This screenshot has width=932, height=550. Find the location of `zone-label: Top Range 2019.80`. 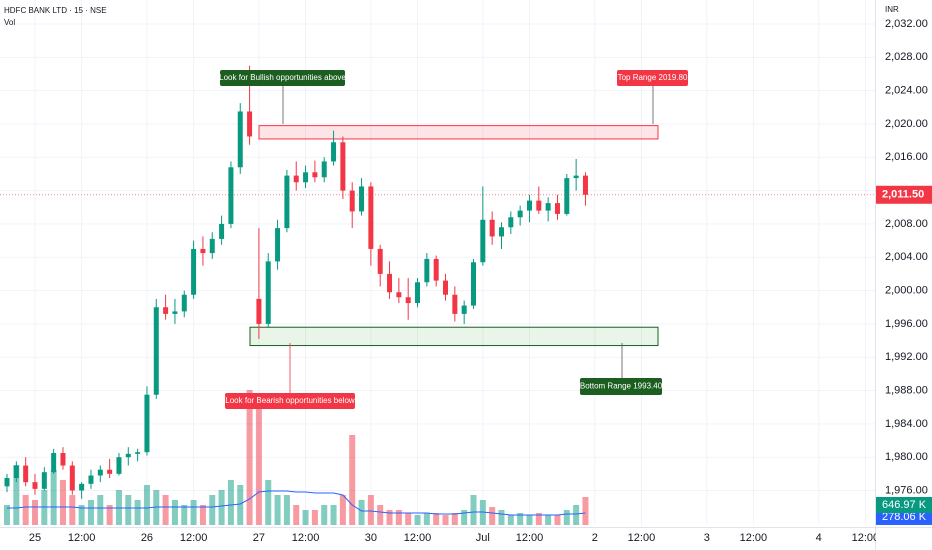

zone-label: Top Range 2019.80 is located at coordinates (653, 77).